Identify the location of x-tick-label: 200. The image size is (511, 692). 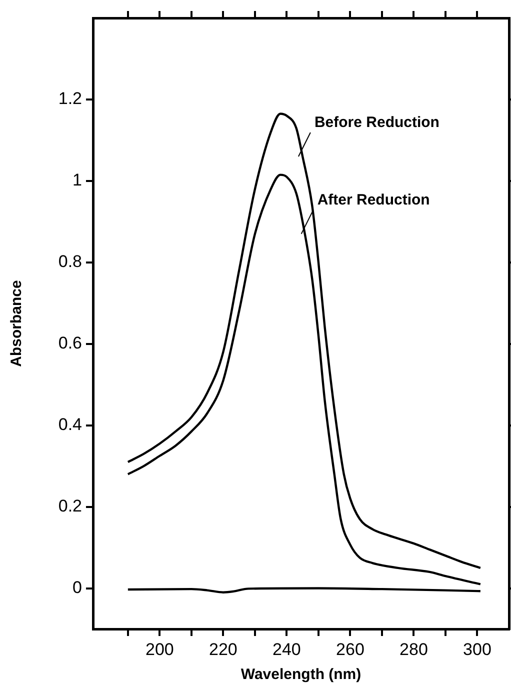
(160, 649).